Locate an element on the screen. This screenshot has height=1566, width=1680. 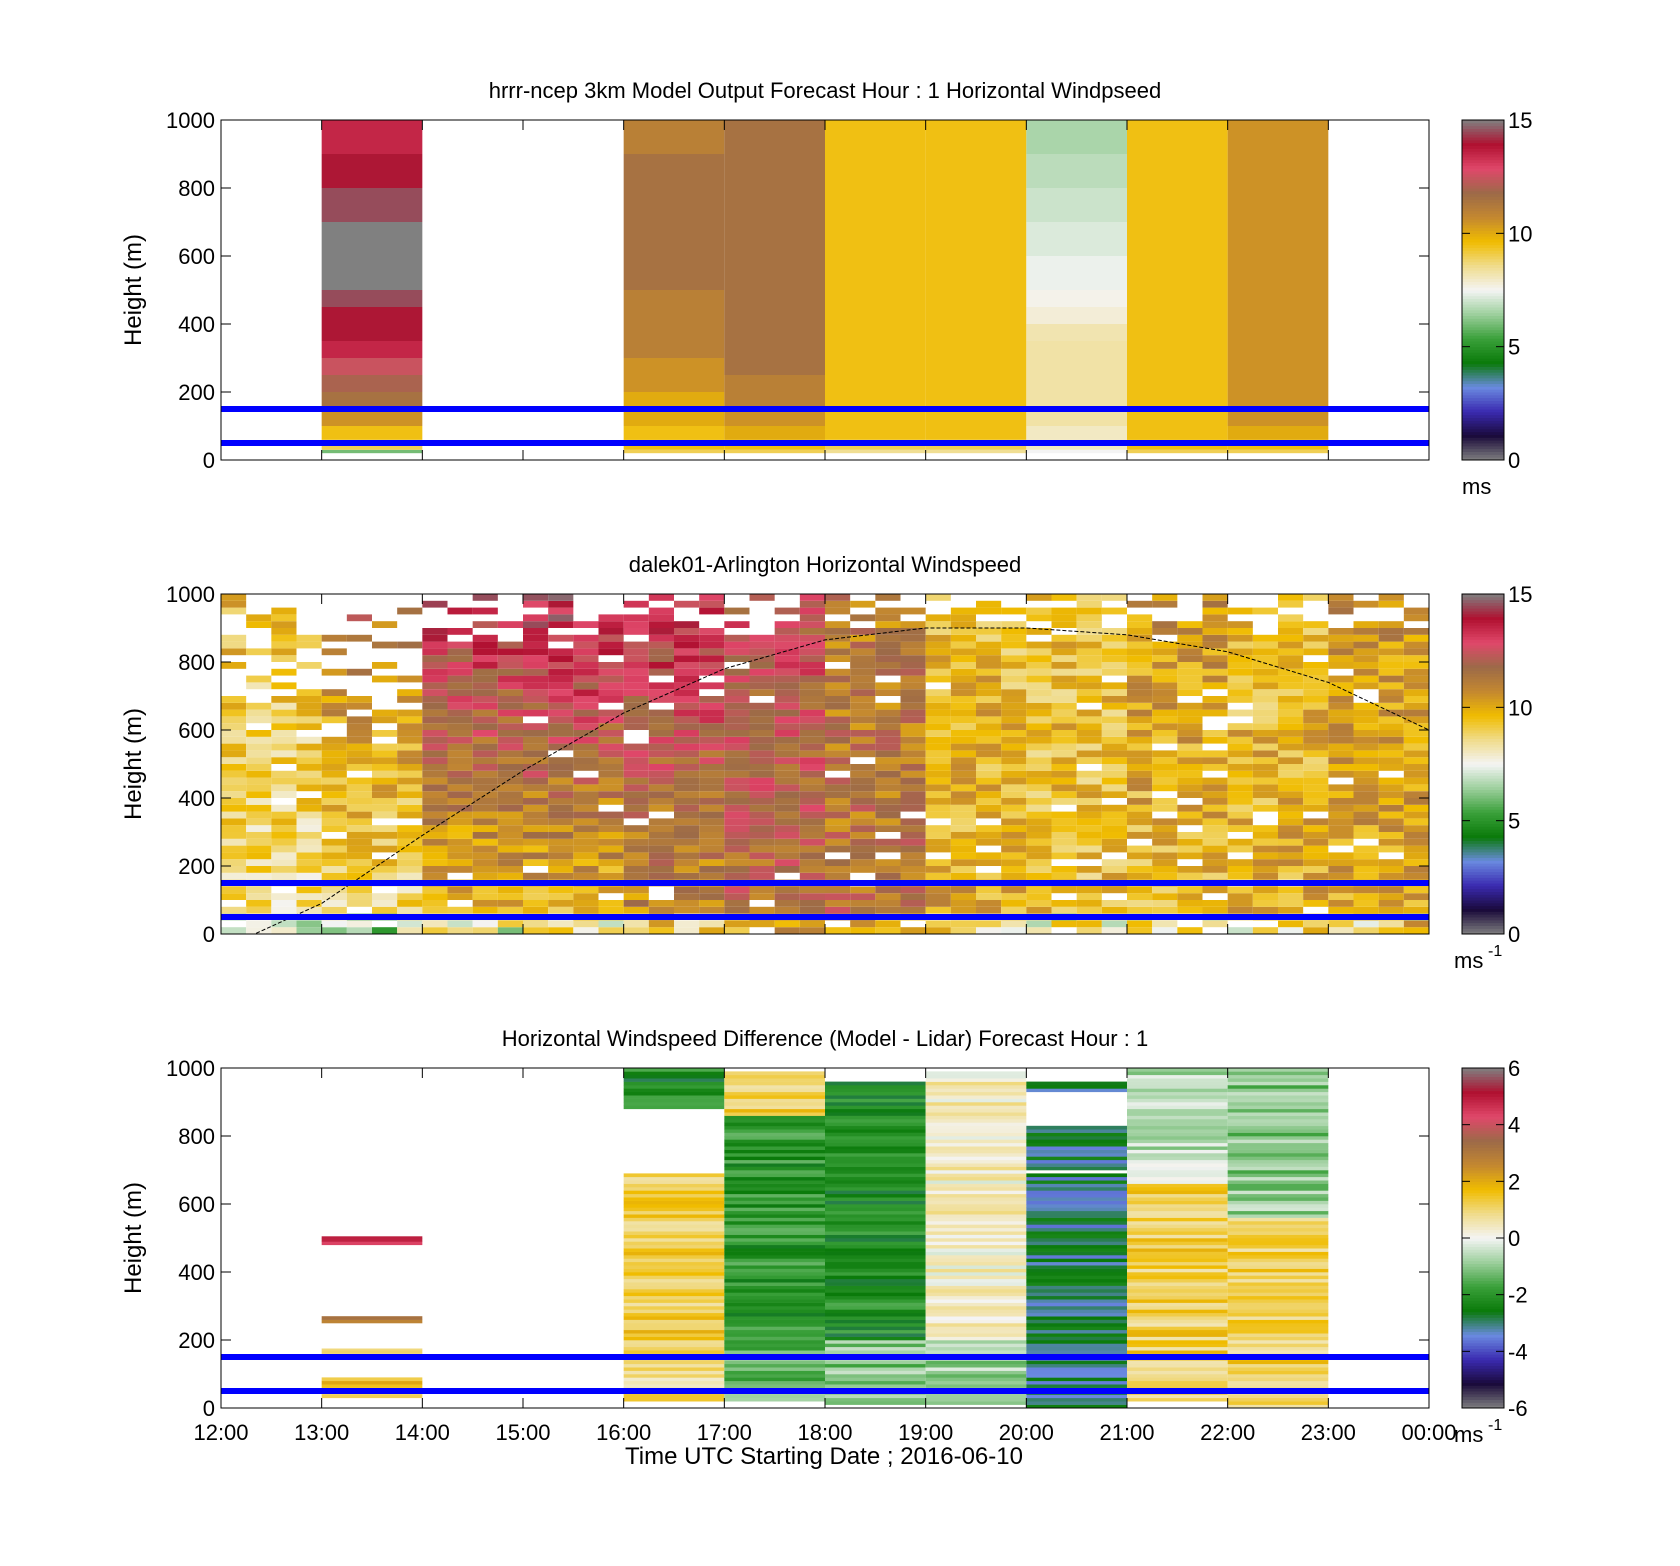
x-tick-label: 22:00 is located at coordinates (1227, 1432).